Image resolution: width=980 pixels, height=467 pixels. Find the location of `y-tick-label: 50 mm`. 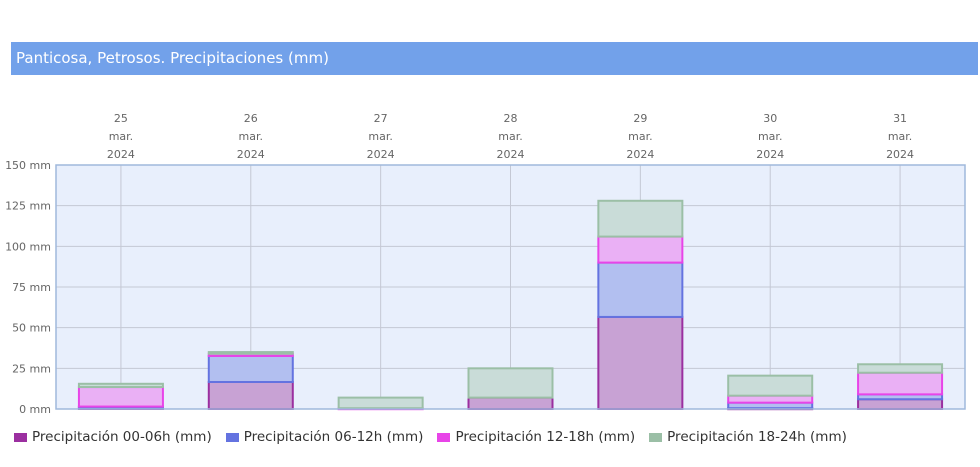

y-tick-label: 50 mm is located at coordinates (31, 328).